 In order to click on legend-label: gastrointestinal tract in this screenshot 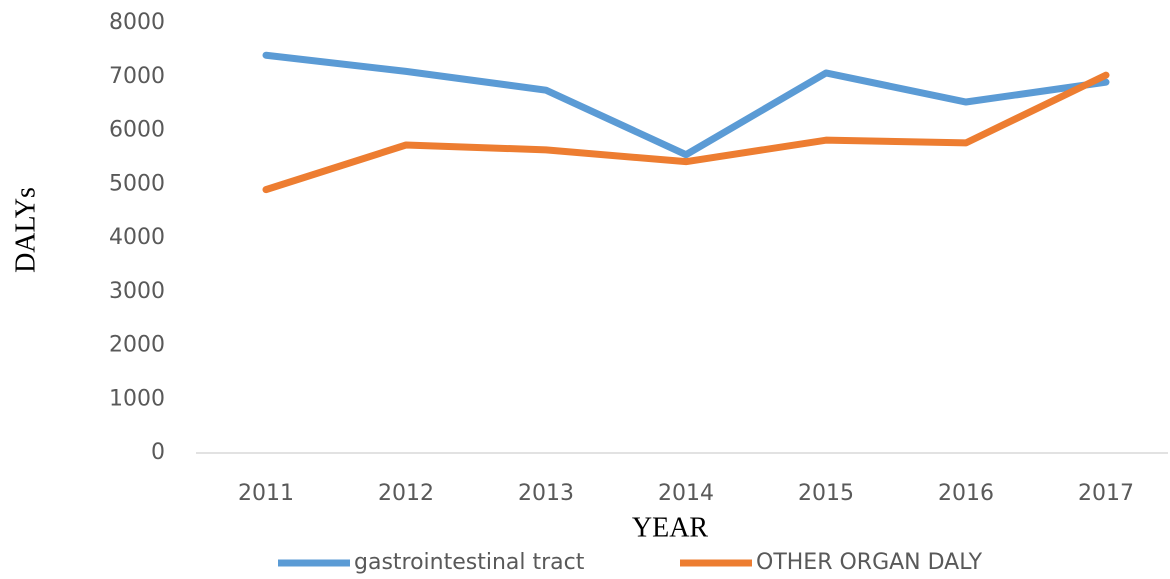, I will do `click(469, 562)`.